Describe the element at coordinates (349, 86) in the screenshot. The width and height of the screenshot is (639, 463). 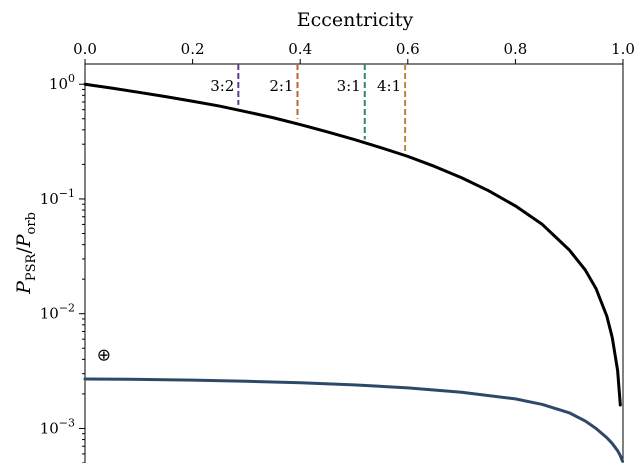
I see `resonance-label: 3:1` at that location.